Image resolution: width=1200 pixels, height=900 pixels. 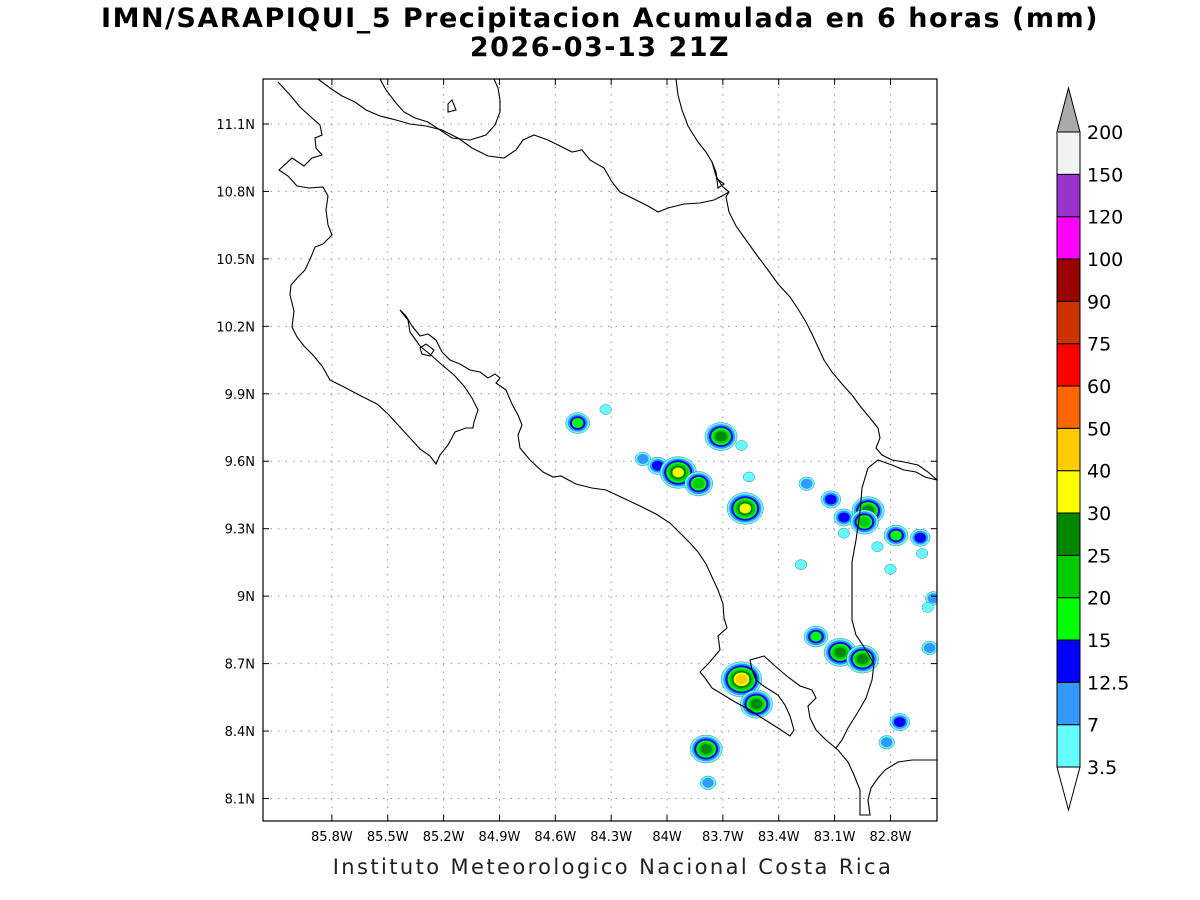 What do you see at coordinates (806, 280) in the screenshot?
I see `coastline-caribbean` at bounding box center [806, 280].